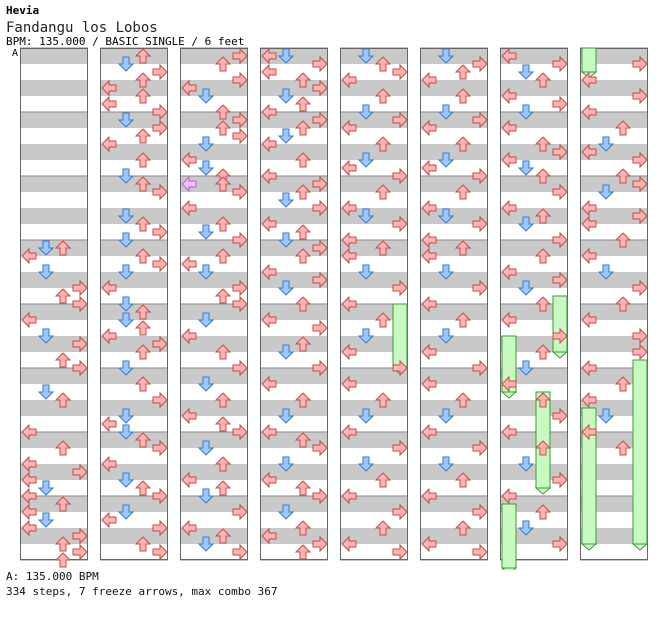  Describe the element at coordinates (614, 304) in the screenshot. I see `column-border` at that location.